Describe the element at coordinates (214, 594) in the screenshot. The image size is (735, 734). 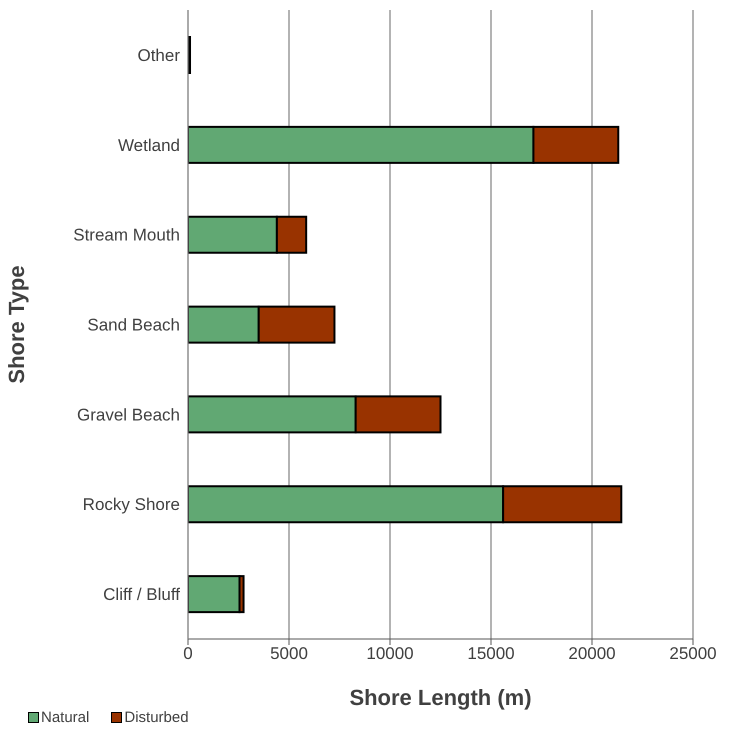
I see `bar` at that location.